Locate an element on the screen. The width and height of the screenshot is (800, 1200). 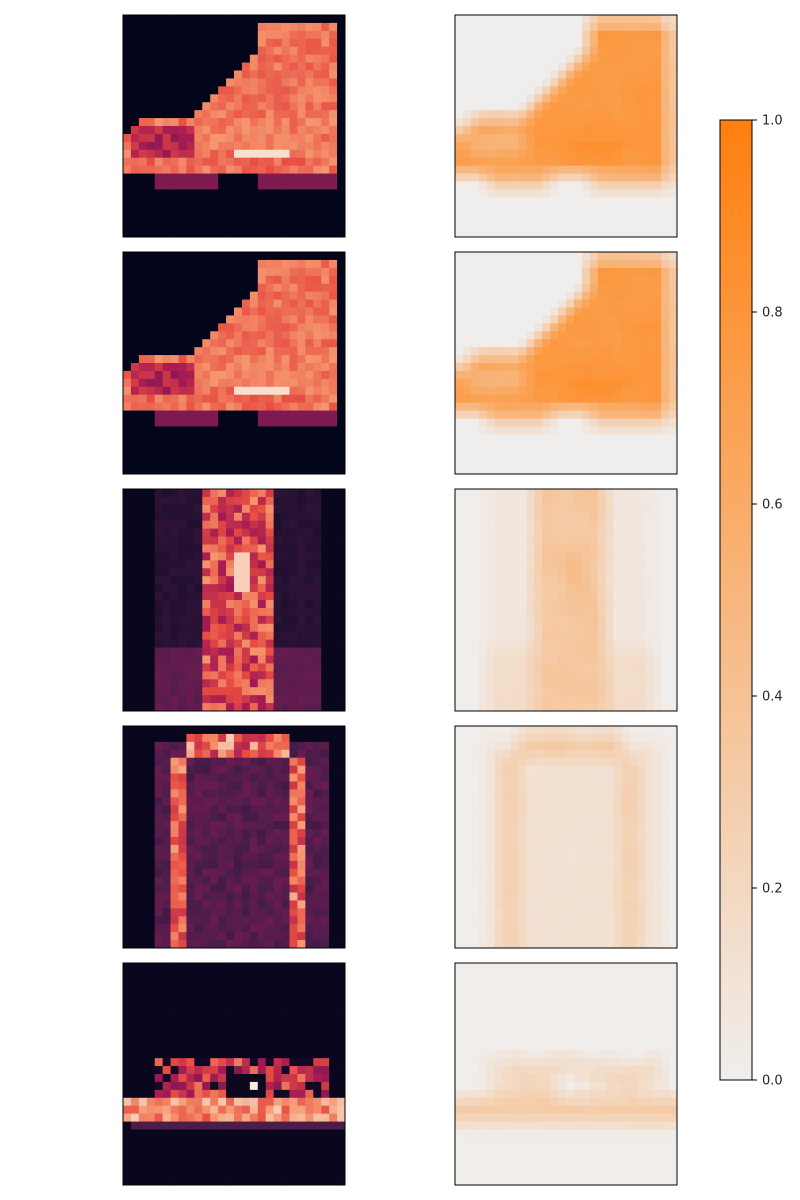
input-image-row-3-frame is located at coordinates (234, 600).